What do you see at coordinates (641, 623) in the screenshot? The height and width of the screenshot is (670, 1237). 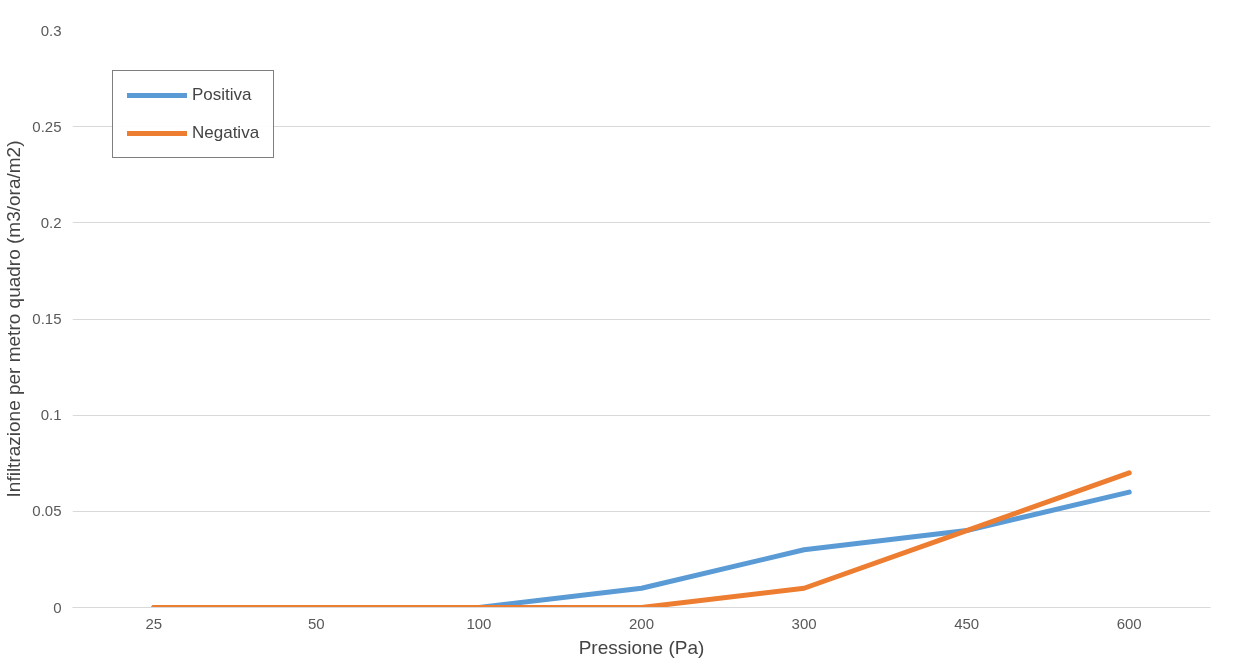 I see `x-tick-label: 200` at bounding box center [641, 623].